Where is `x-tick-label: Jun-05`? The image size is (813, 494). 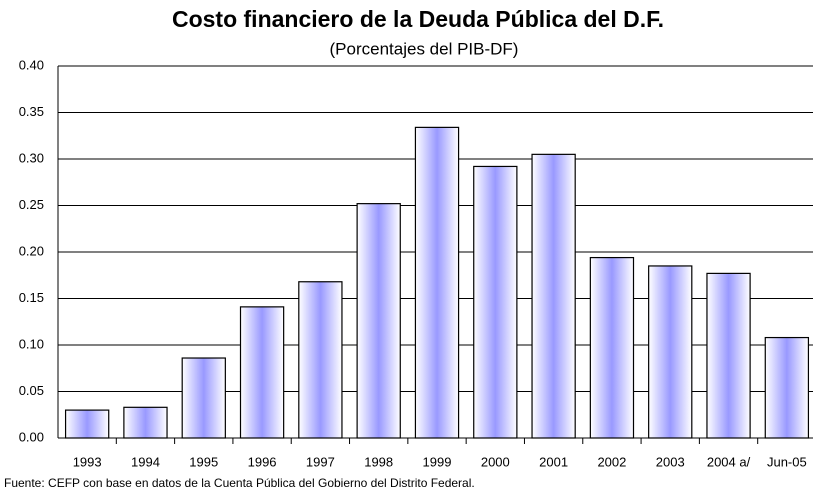
x-tick-label: Jun-05 is located at coordinates (787, 461).